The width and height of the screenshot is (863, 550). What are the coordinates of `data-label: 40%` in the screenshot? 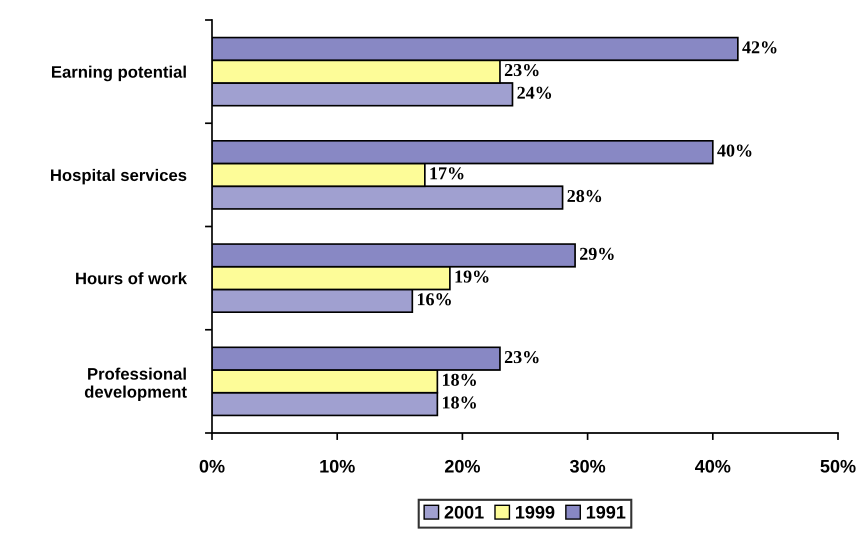 It's located at (734, 150).